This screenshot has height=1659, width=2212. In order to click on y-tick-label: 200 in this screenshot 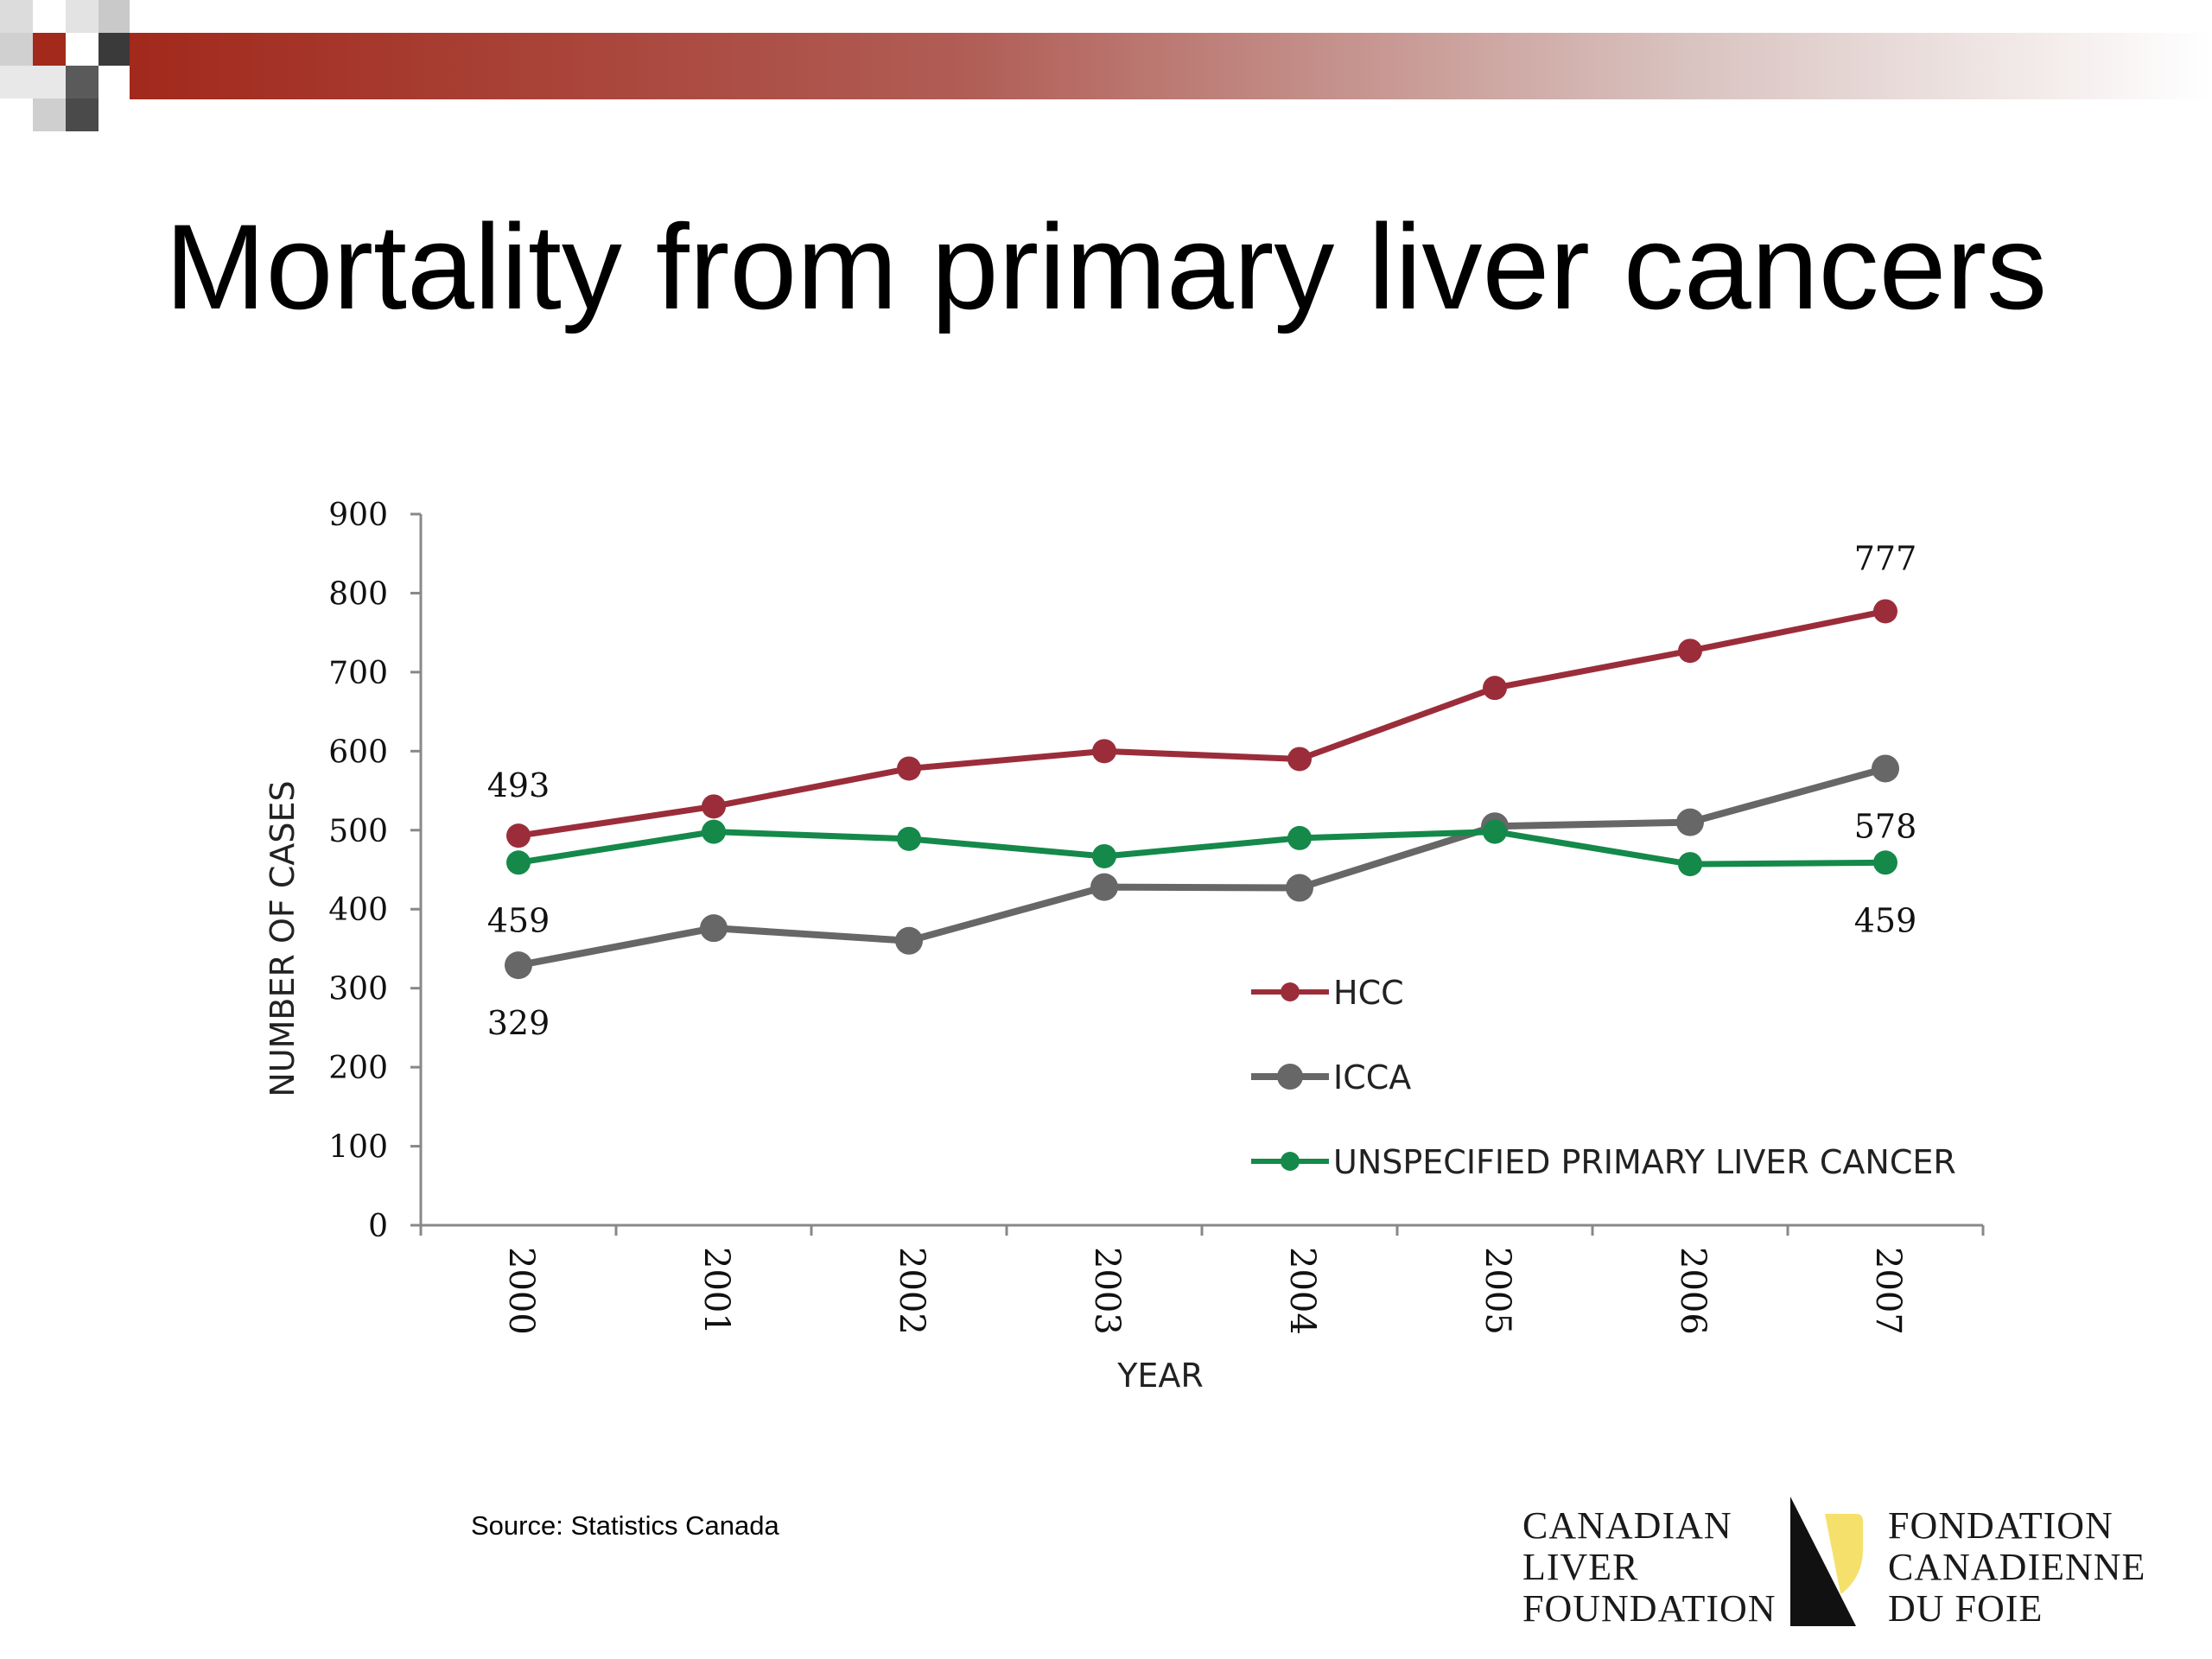, I will do `click(358, 1068)`.